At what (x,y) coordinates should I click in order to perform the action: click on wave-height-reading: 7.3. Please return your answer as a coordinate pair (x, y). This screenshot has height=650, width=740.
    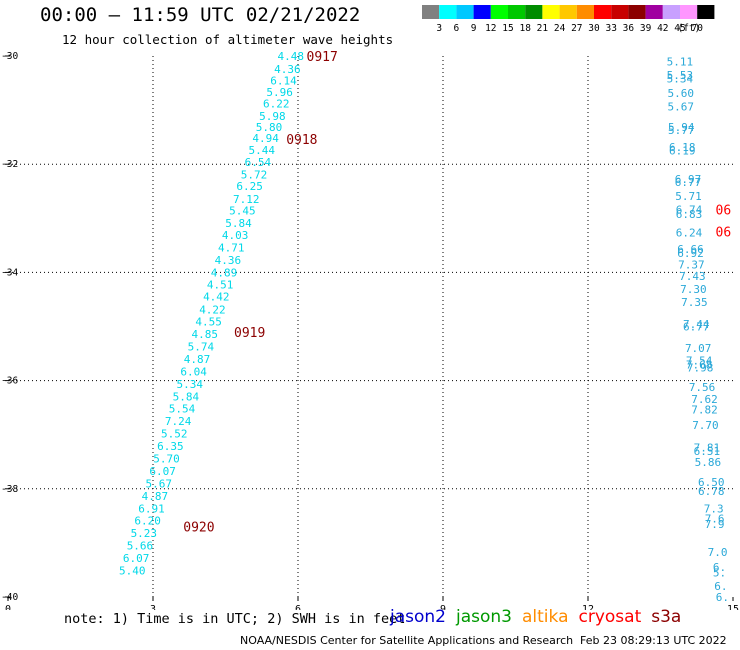
    Looking at the image, I should click on (714, 508).